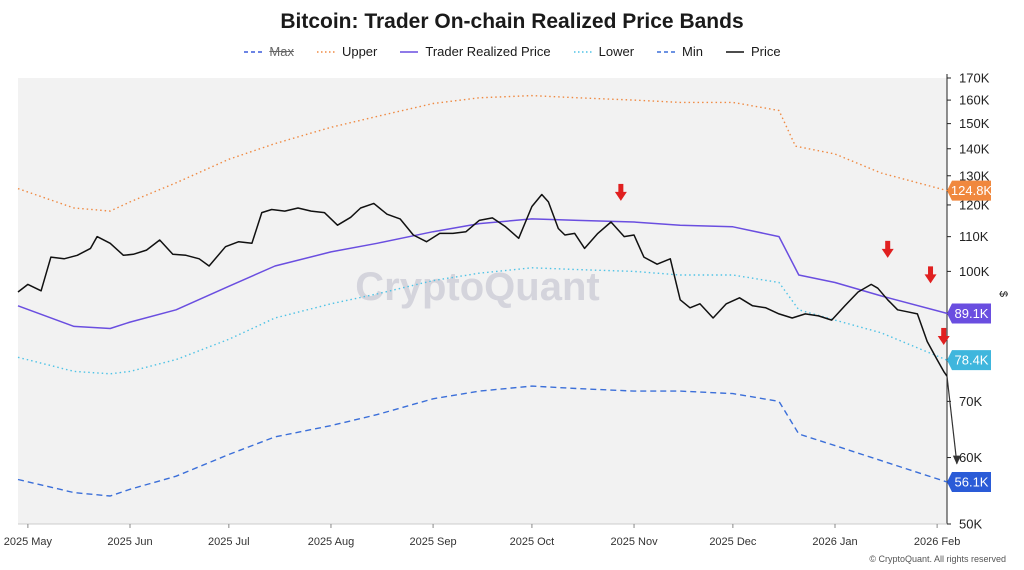 Image resolution: width=1024 pixels, height=570 pixels. I want to click on legend-label: Trader Realized Price, so click(488, 51).